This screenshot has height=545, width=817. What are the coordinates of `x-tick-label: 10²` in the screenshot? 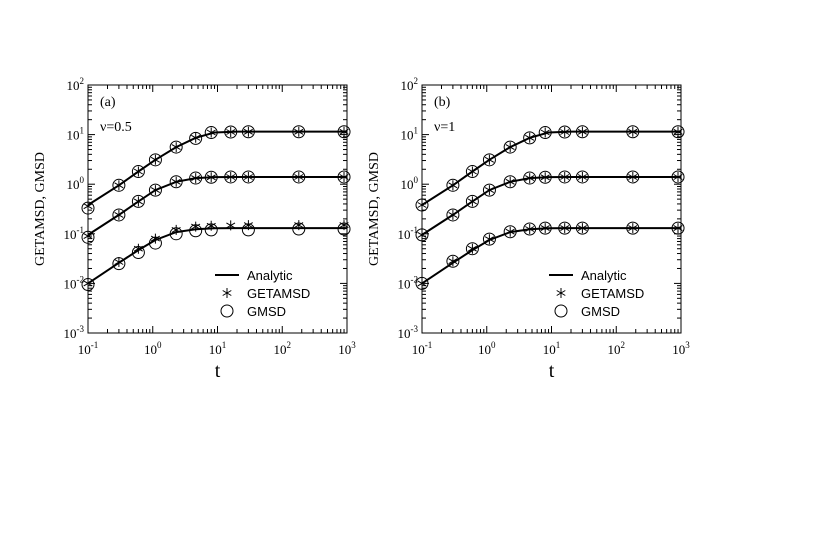 It's located at (617, 348).